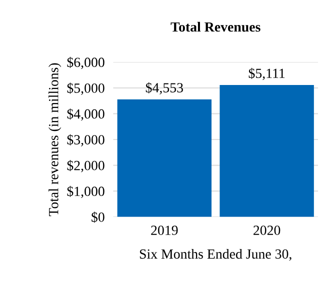  What do you see at coordinates (85, 88) in the screenshot?
I see `y-tick-label: $5,000` at bounding box center [85, 88].